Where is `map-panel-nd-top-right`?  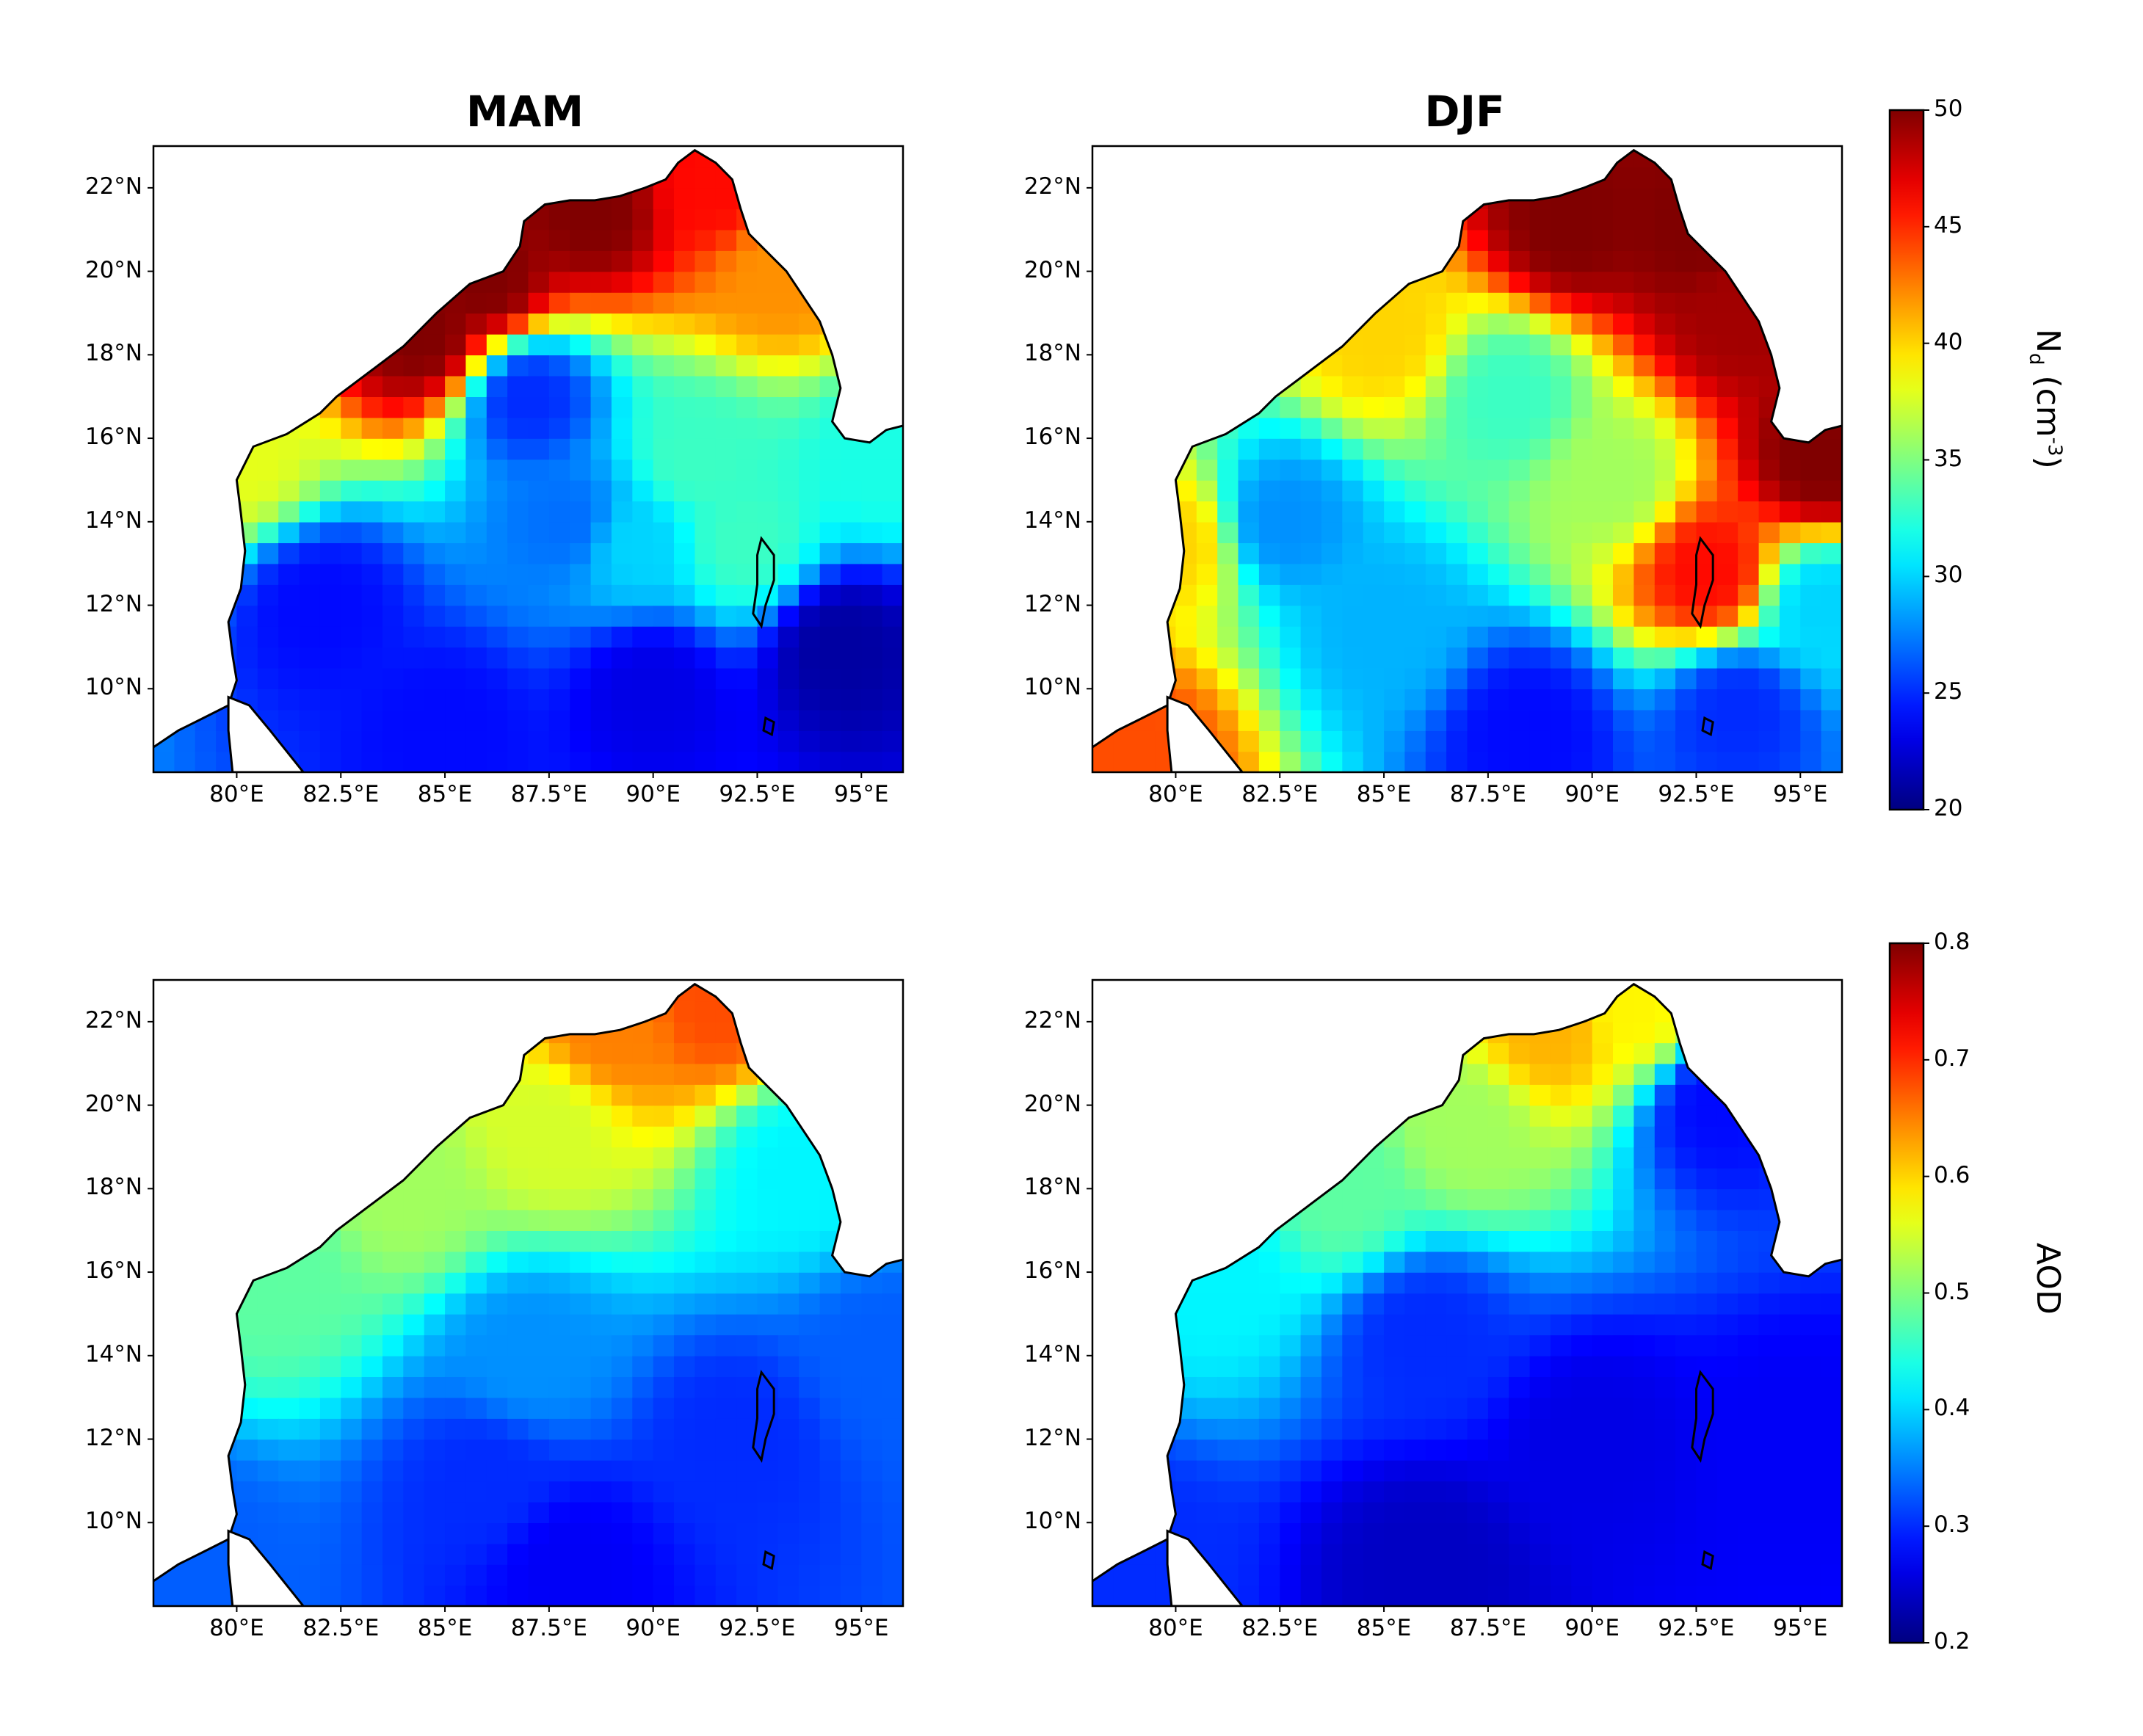
map-panel-nd-top-right is located at coordinates (1465, 461).